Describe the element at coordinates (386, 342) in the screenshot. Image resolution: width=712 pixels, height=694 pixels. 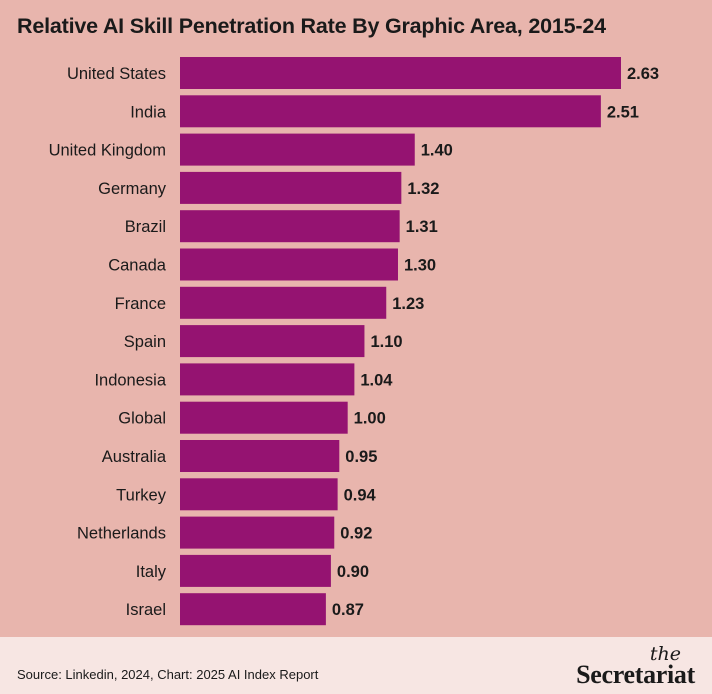
I see `value-label: 1.10` at that location.